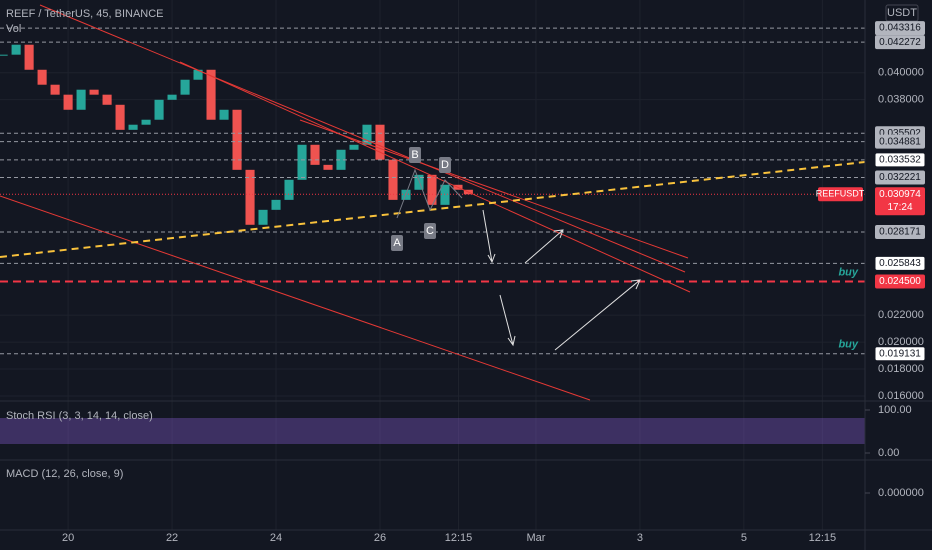 The width and height of the screenshot is (932, 550). I want to click on x-tick-label: 26, so click(380, 538).